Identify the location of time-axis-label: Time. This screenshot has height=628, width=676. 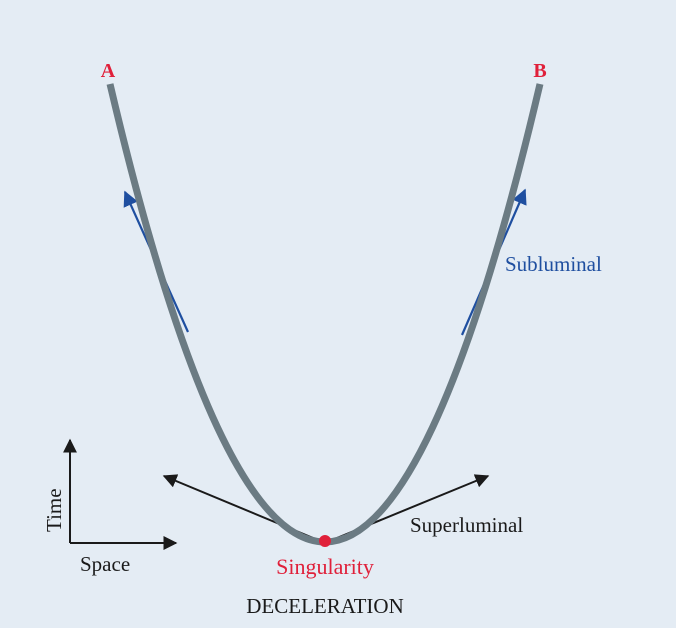
(54, 510).